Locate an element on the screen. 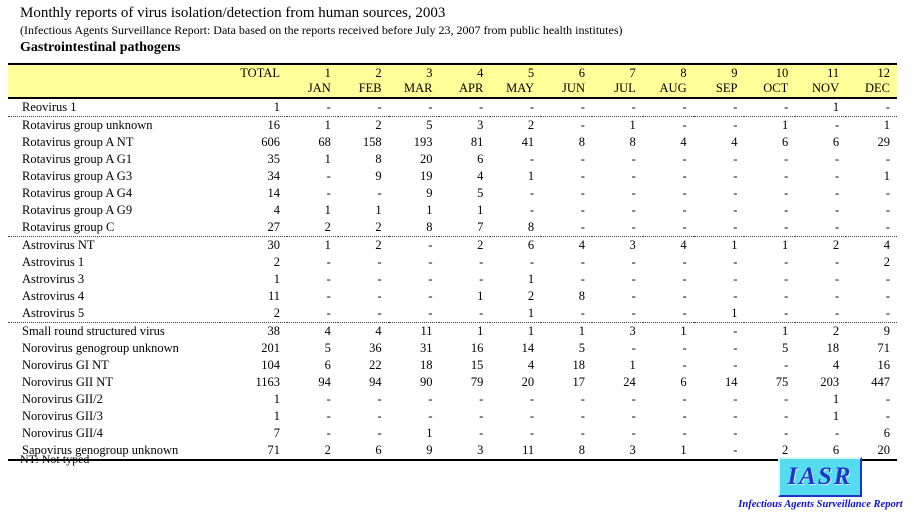  count-cell: 31 is located at coordinates (426, 348).